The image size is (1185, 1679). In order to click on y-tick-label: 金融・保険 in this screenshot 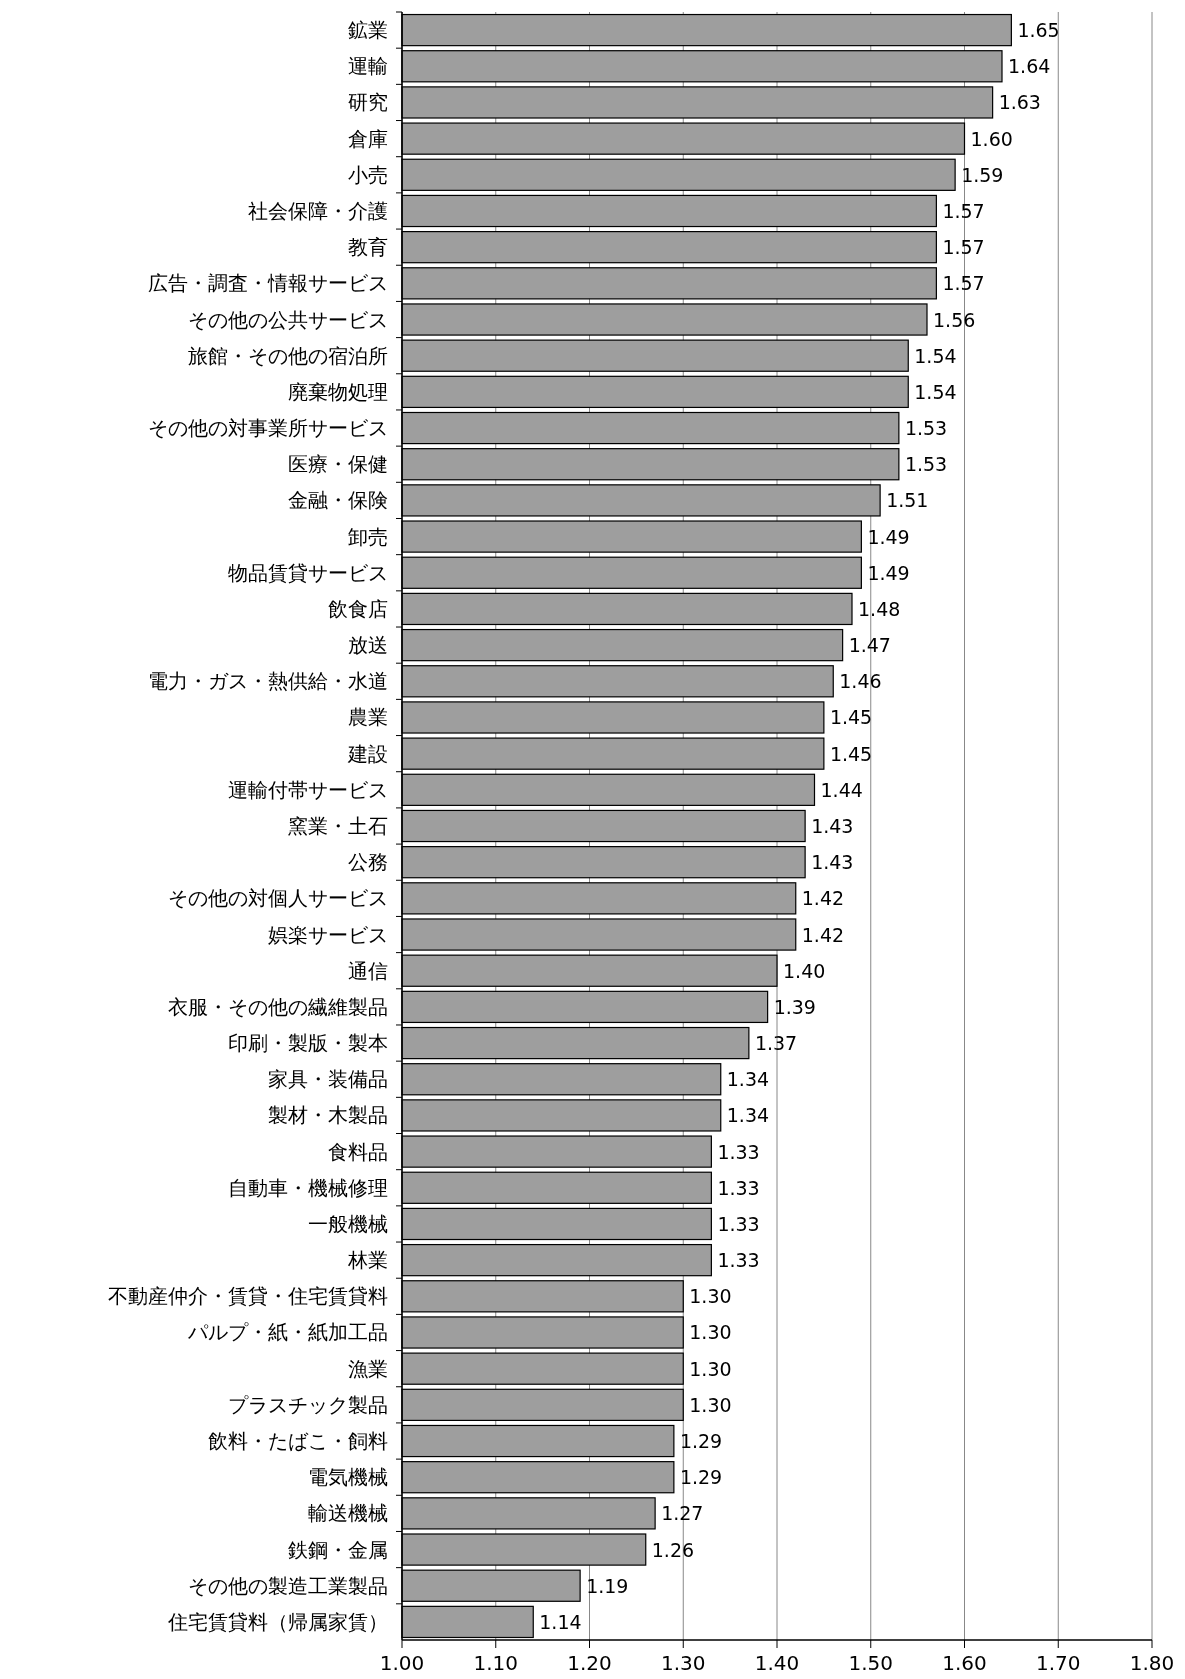, I will do `click(338, 500)`.